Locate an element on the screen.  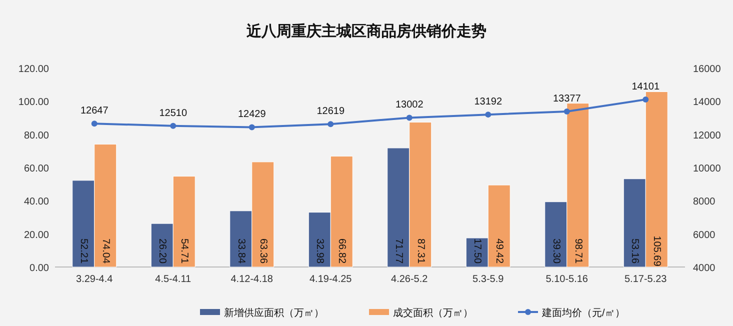
data-label: 71.77 is located at coordinates (398, 251).